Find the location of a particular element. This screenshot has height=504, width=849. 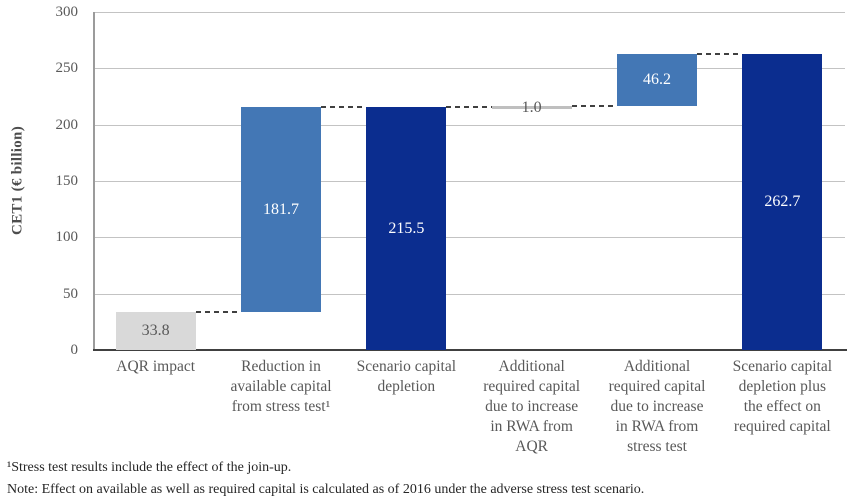

bar-value-label: 46.2 is located at coordinates (657, 80).